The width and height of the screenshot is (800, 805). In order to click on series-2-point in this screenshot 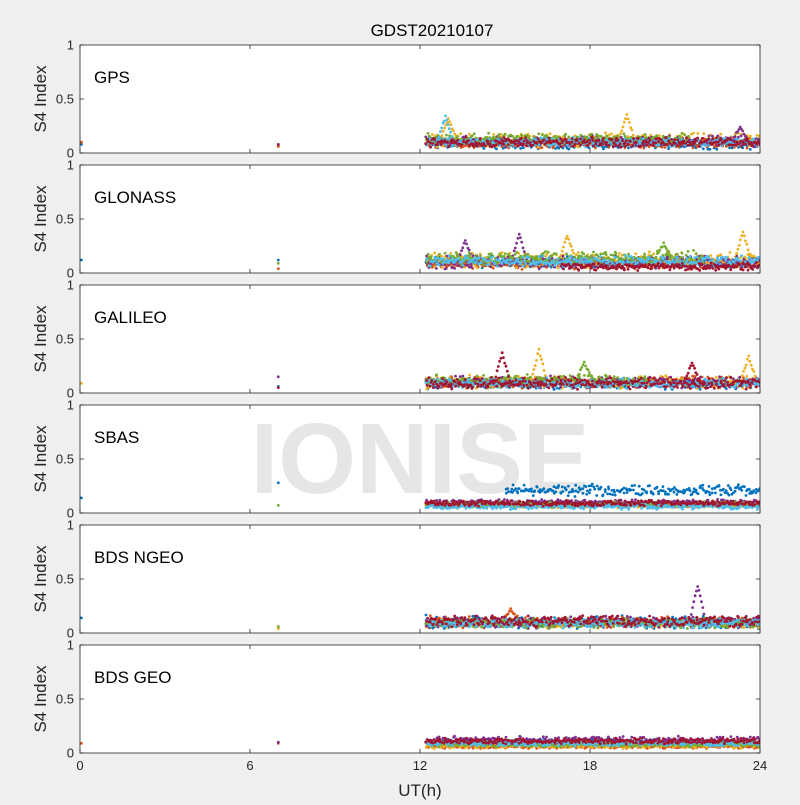, I will do `click(693, 148)`.